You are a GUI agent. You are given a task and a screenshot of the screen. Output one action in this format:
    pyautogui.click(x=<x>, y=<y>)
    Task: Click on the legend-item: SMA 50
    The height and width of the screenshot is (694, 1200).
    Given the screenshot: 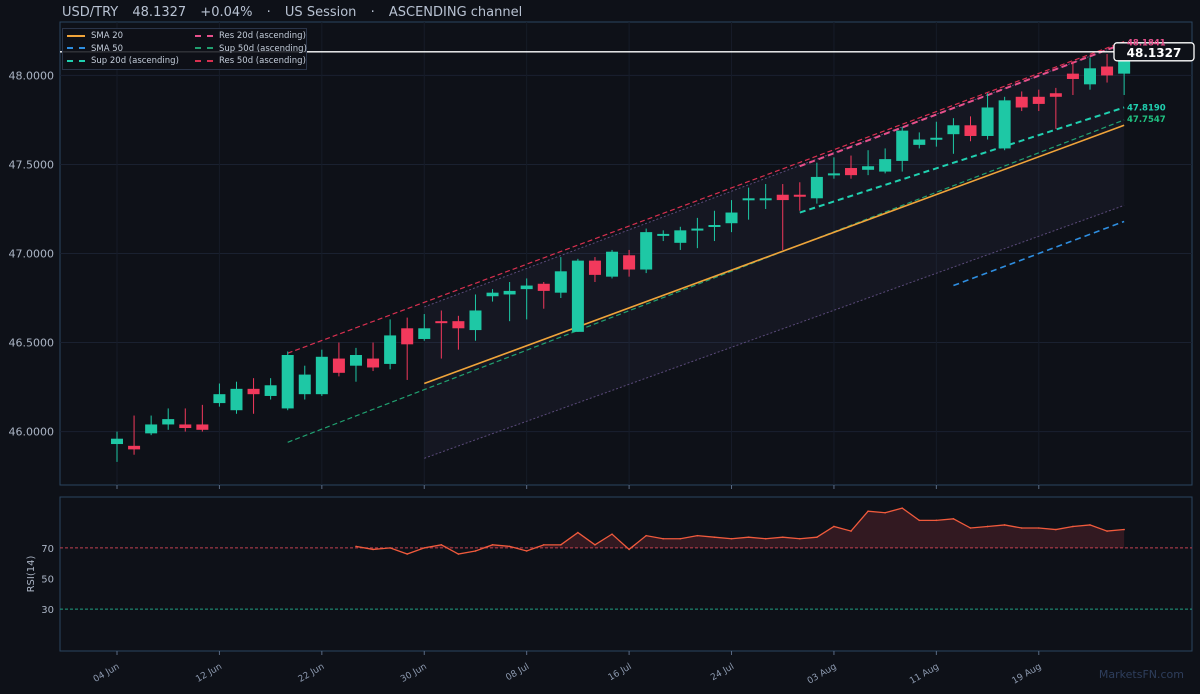 What is the action you would take?
    pyautogui.click(x=95, y=49)
    